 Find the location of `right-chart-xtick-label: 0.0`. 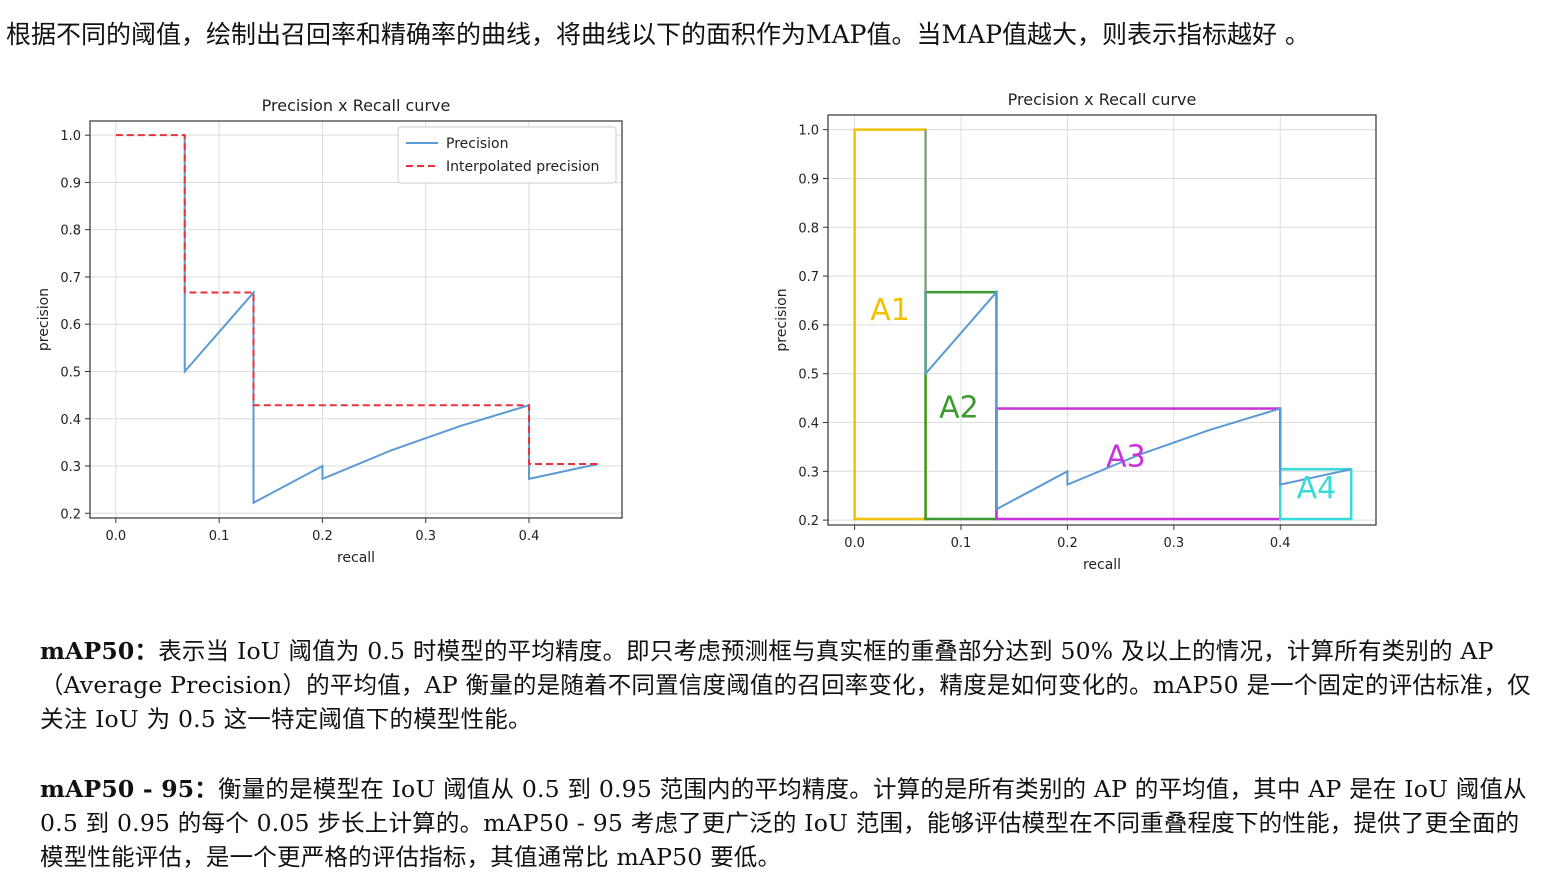

right-chart-xtick-label: 0.0 is located at coordinates (854, 543).